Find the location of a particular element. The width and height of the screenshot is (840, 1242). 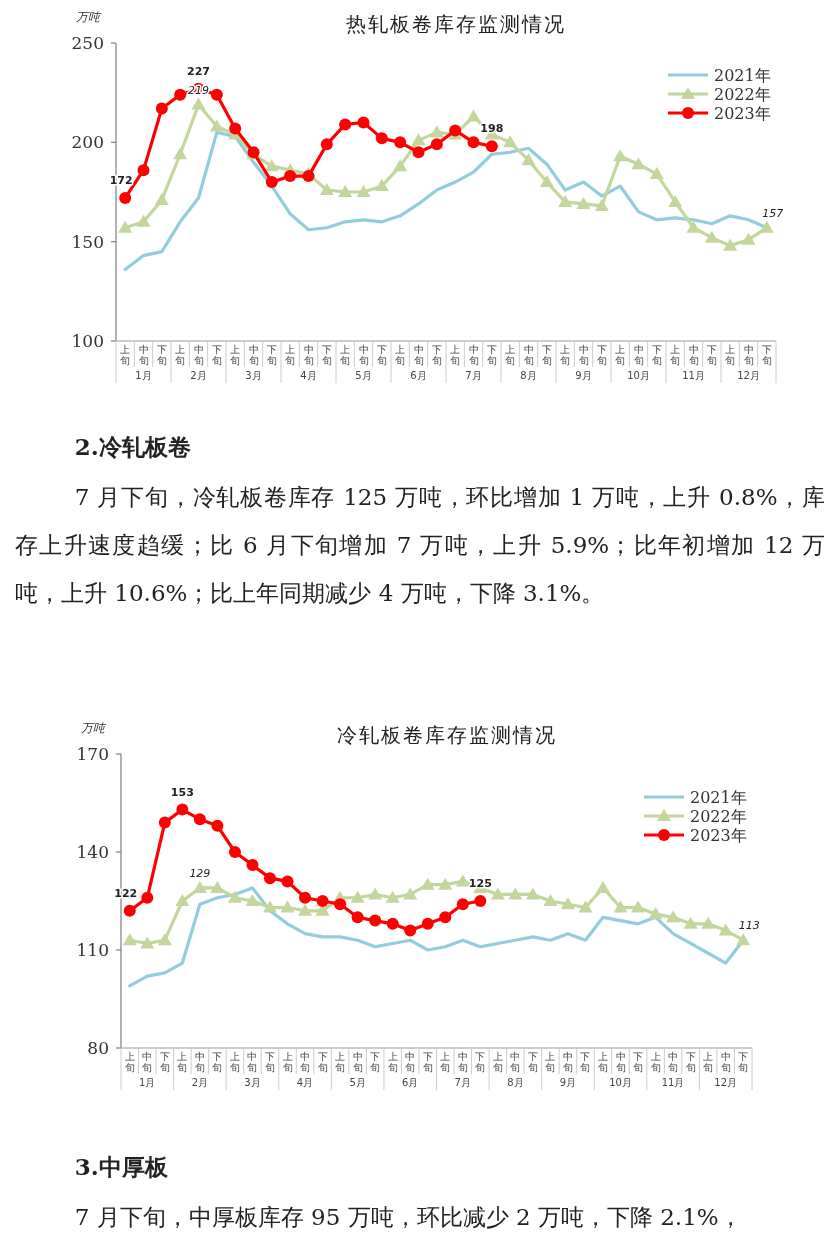

data-label: 172 is located at coordinates (121, 180).